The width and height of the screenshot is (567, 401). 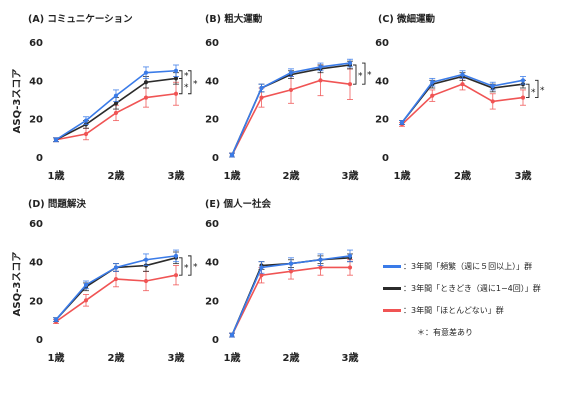 What do you see at coordinates (39, 158) in the screenshot?
I see `panel-1-y-tick-label: 0` at bounding box center [39, 158].